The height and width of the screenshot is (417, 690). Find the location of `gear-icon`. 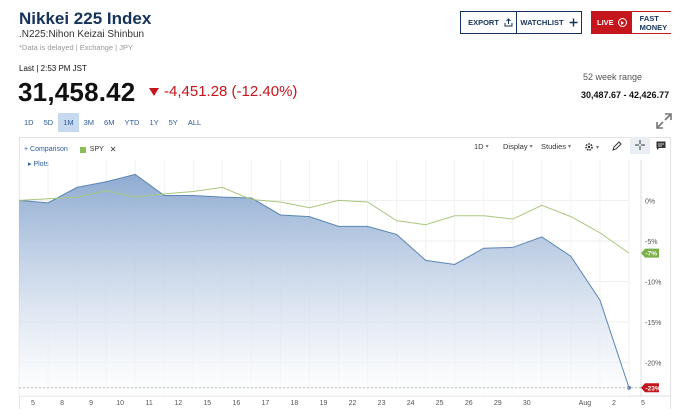

gear-icon is located at coordinates (589, 147).